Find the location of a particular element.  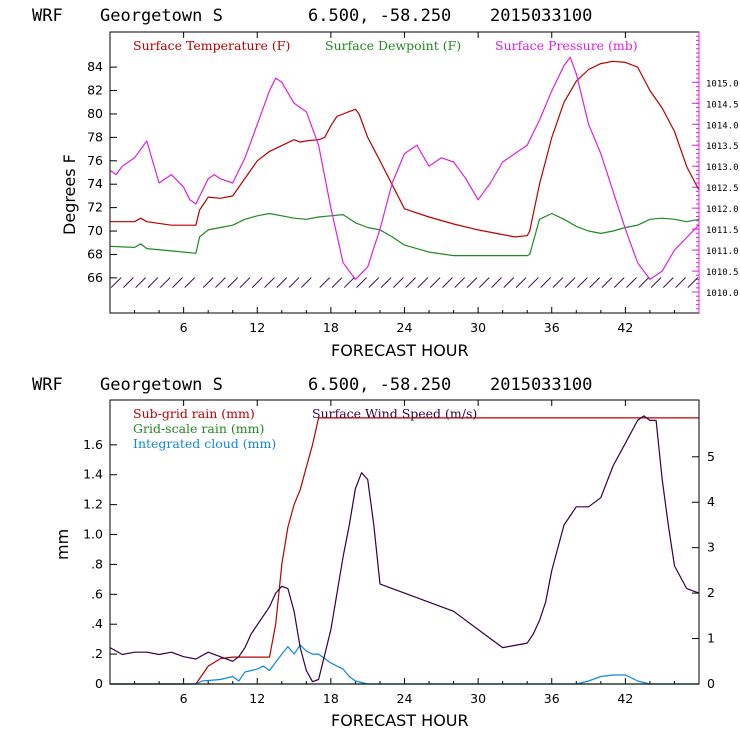

y-tick-label: .6 is located at coordinates (97, 593).